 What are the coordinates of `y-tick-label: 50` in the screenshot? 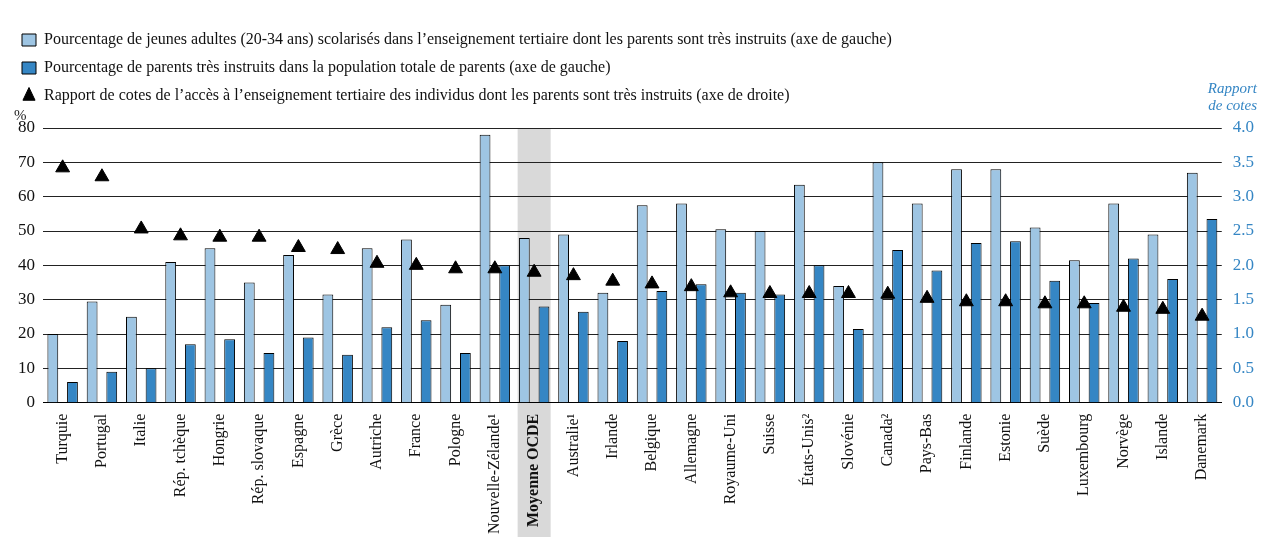 It's located at (26, 230).